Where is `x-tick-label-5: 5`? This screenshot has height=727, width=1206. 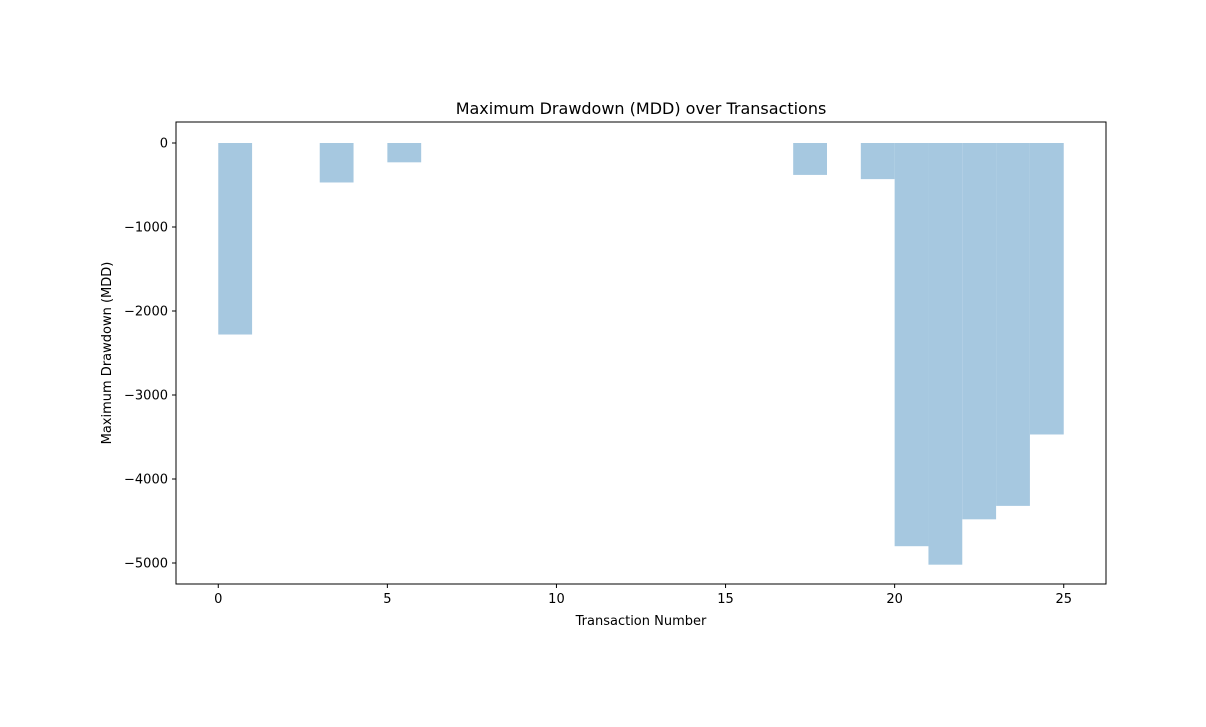
x-tick-label-5: 5 is located at coordinates (387, 599).